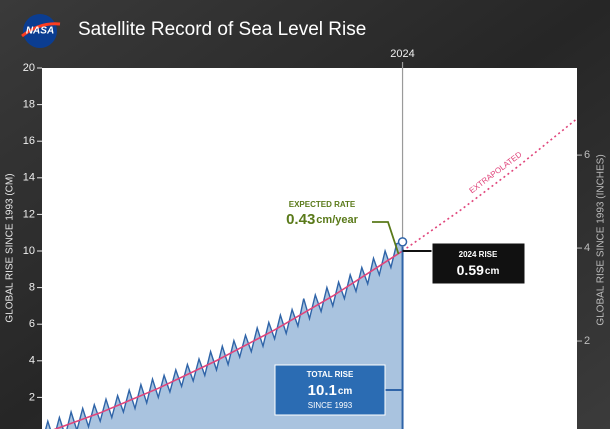 The width and height of the screenshot is (610, 429). Describe the element at coordinates (478, 254) in the screenshot. I see `annotation-title: 2024 RISE` at that location.